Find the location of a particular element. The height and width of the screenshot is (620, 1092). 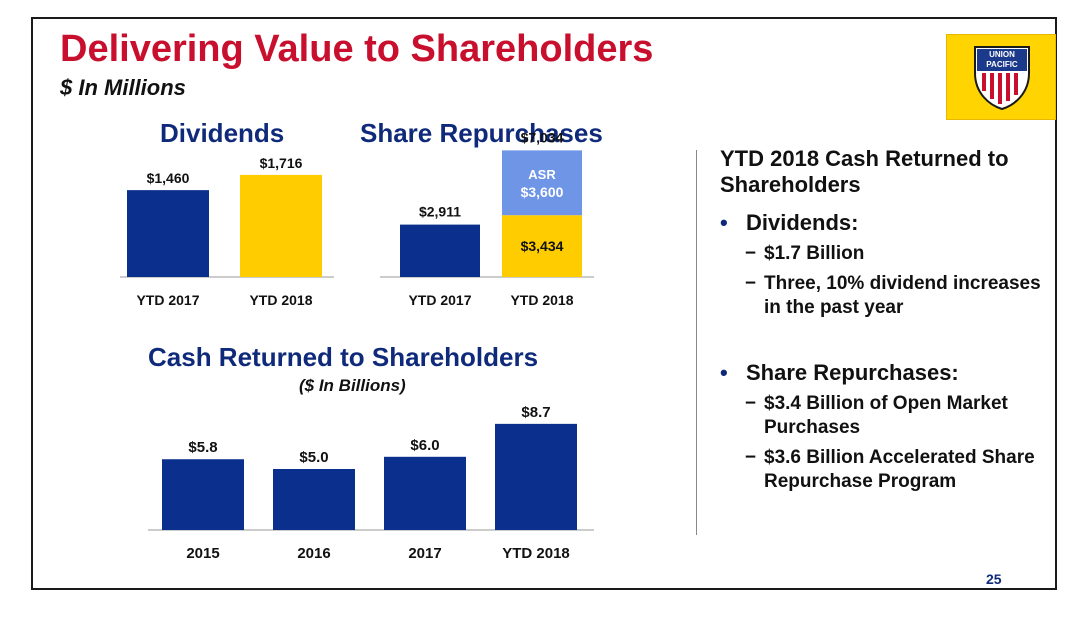

data-label: $5.8 is located at coordinates (202, 447).